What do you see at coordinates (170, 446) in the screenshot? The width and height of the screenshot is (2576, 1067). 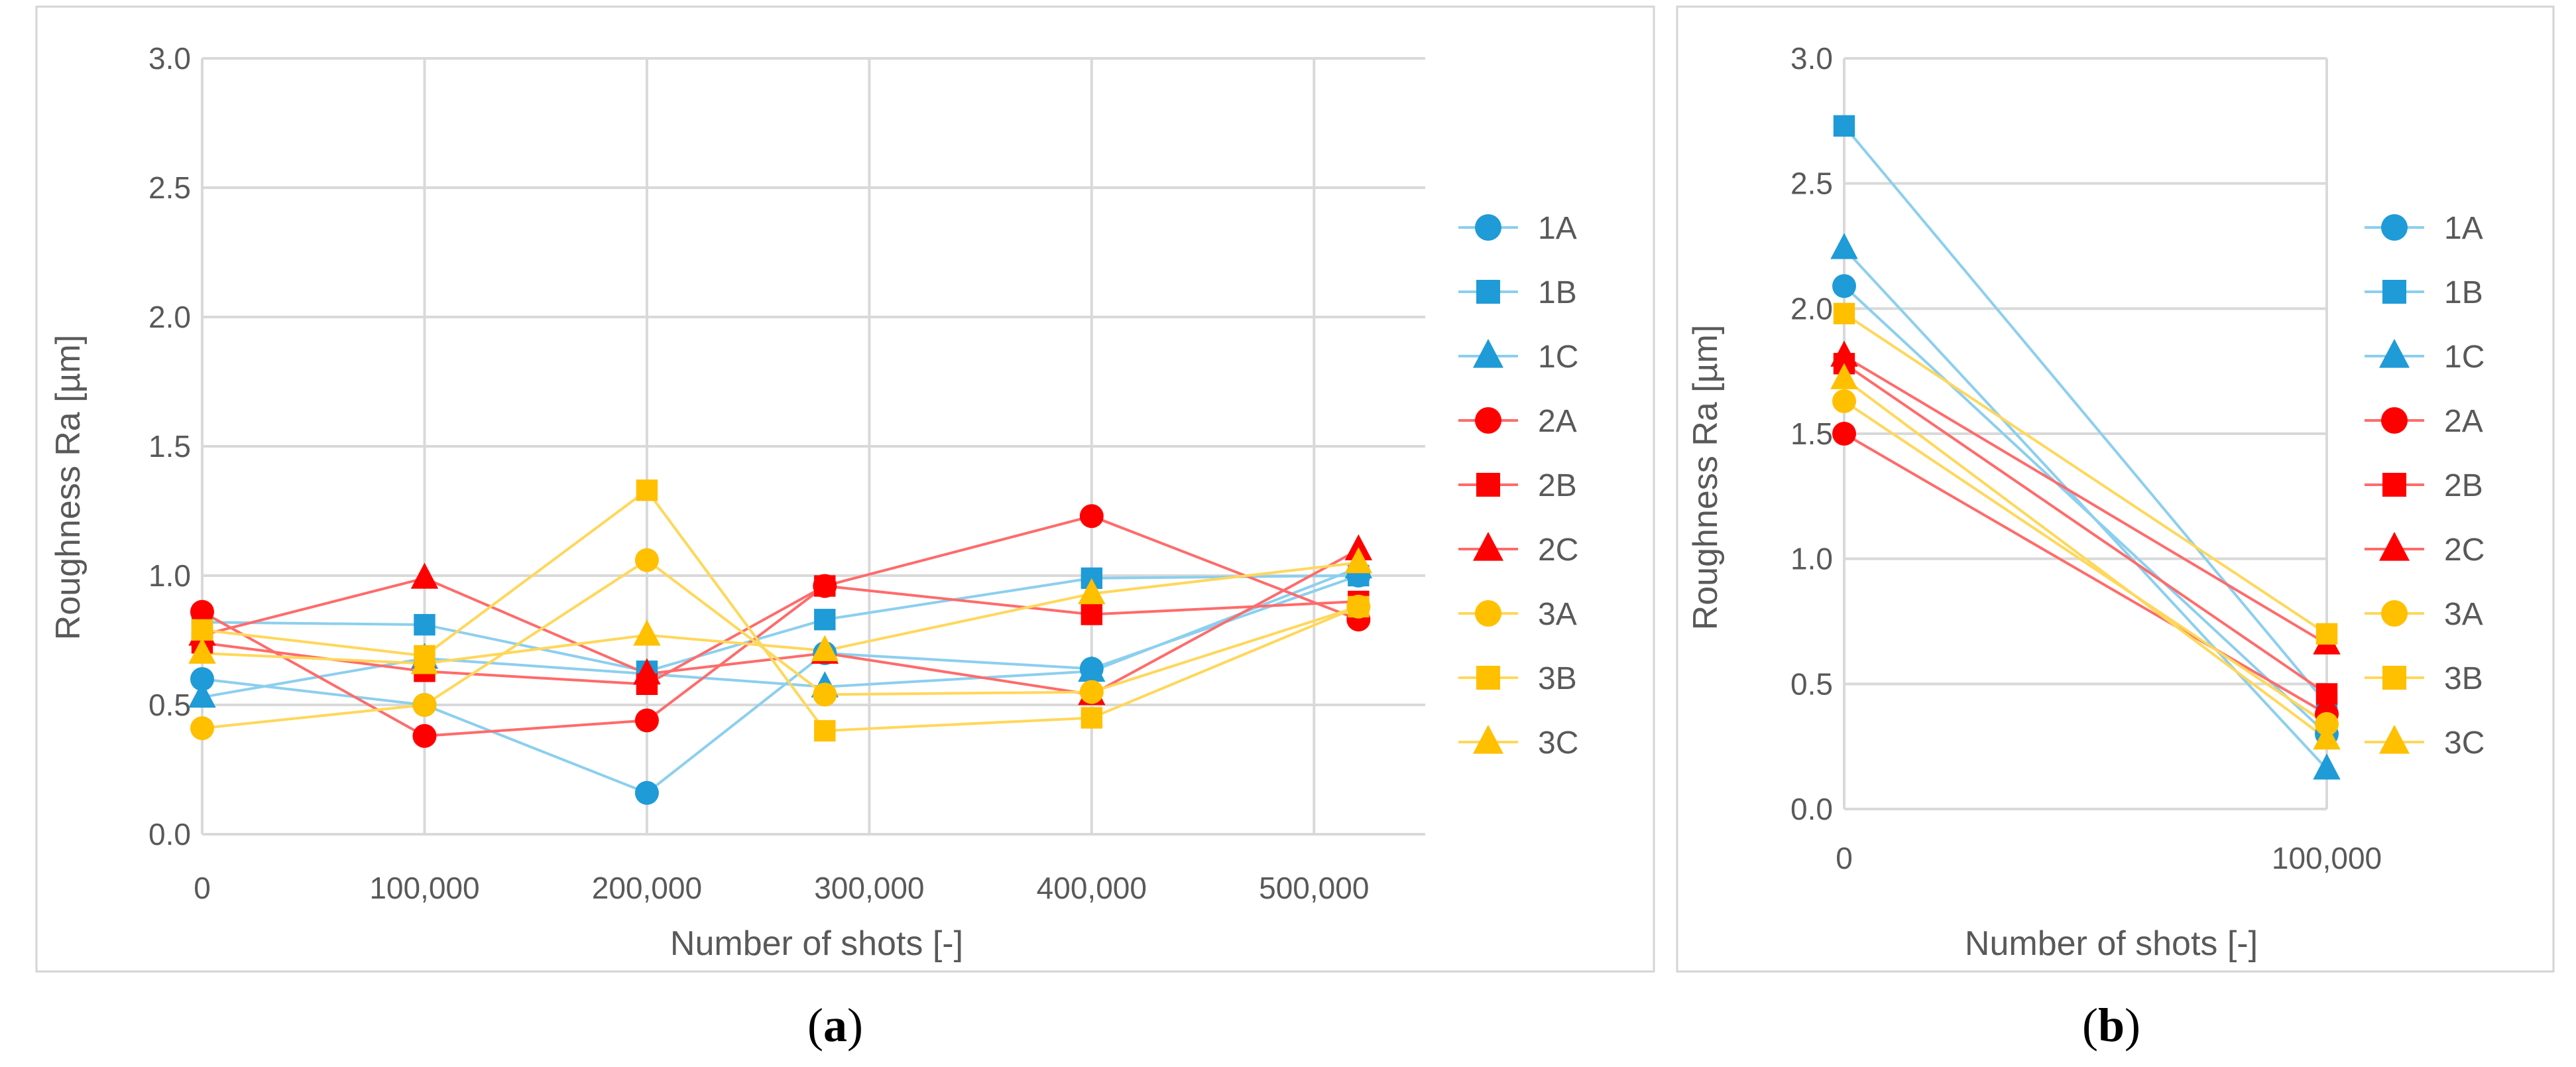 I see `y-tick-label: 1.5` at bounding box center [170, 446].